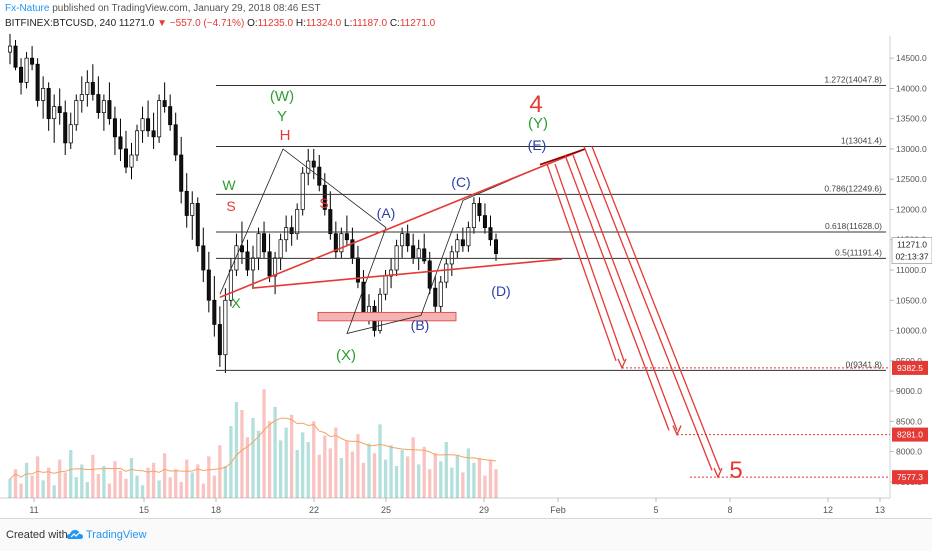  Describe the element at coordinates (729, 510) in the screenshot. I see `time-tick-label: 8` at that location.